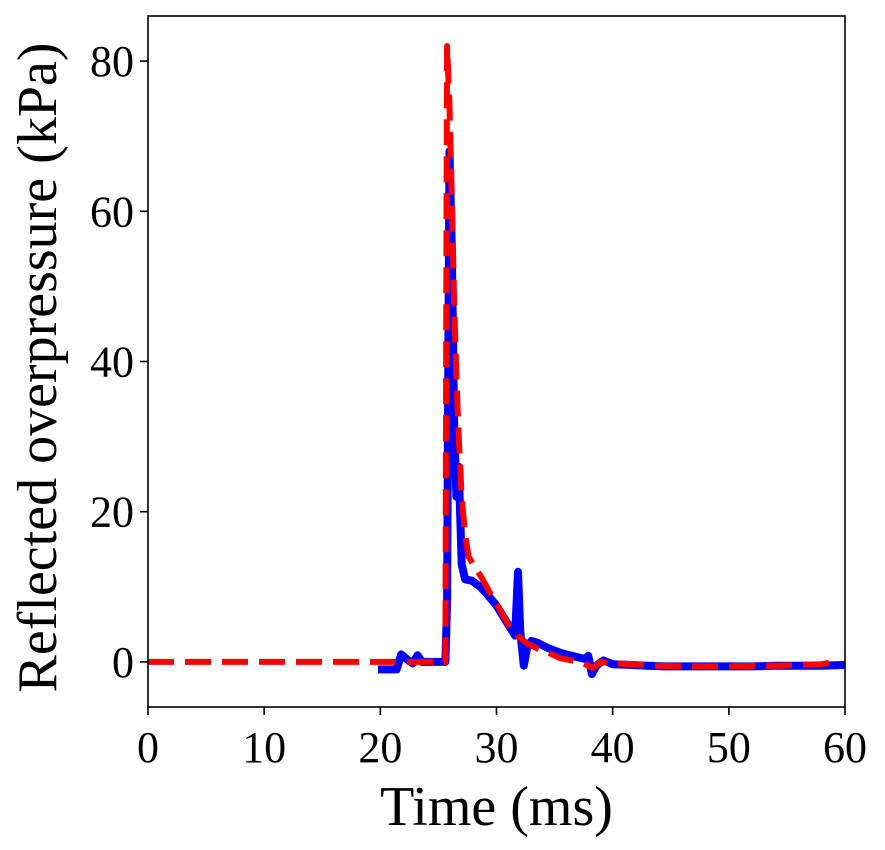 This screenshot has width=885, height=850. I want to click on y-tick-label: 0, so click(123, 662).